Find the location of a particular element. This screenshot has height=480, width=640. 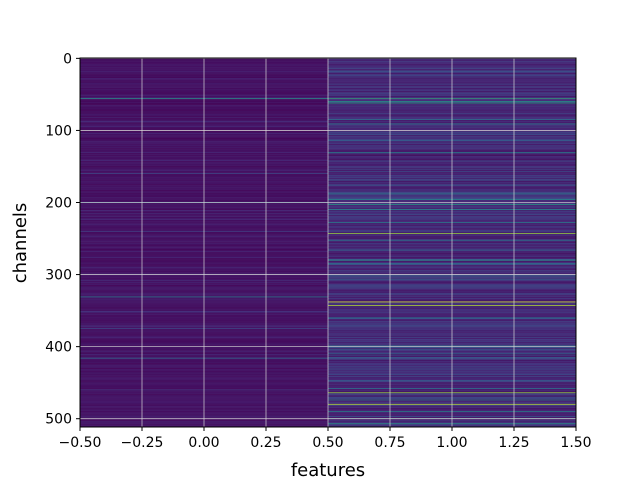

y-tick-label: 200 is located at coordinates (58, 204).